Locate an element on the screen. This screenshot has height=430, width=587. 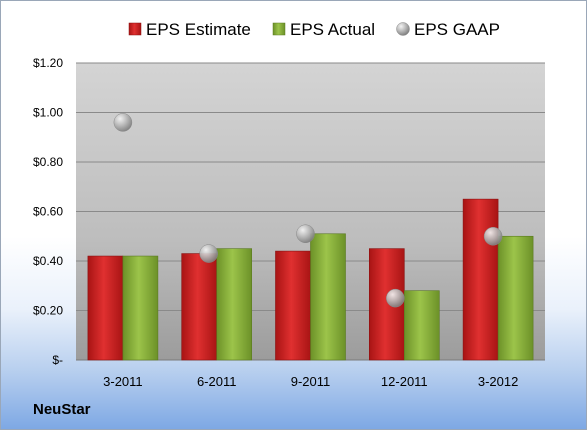
legend-gaap-marker is located at coordinates (403, 29).